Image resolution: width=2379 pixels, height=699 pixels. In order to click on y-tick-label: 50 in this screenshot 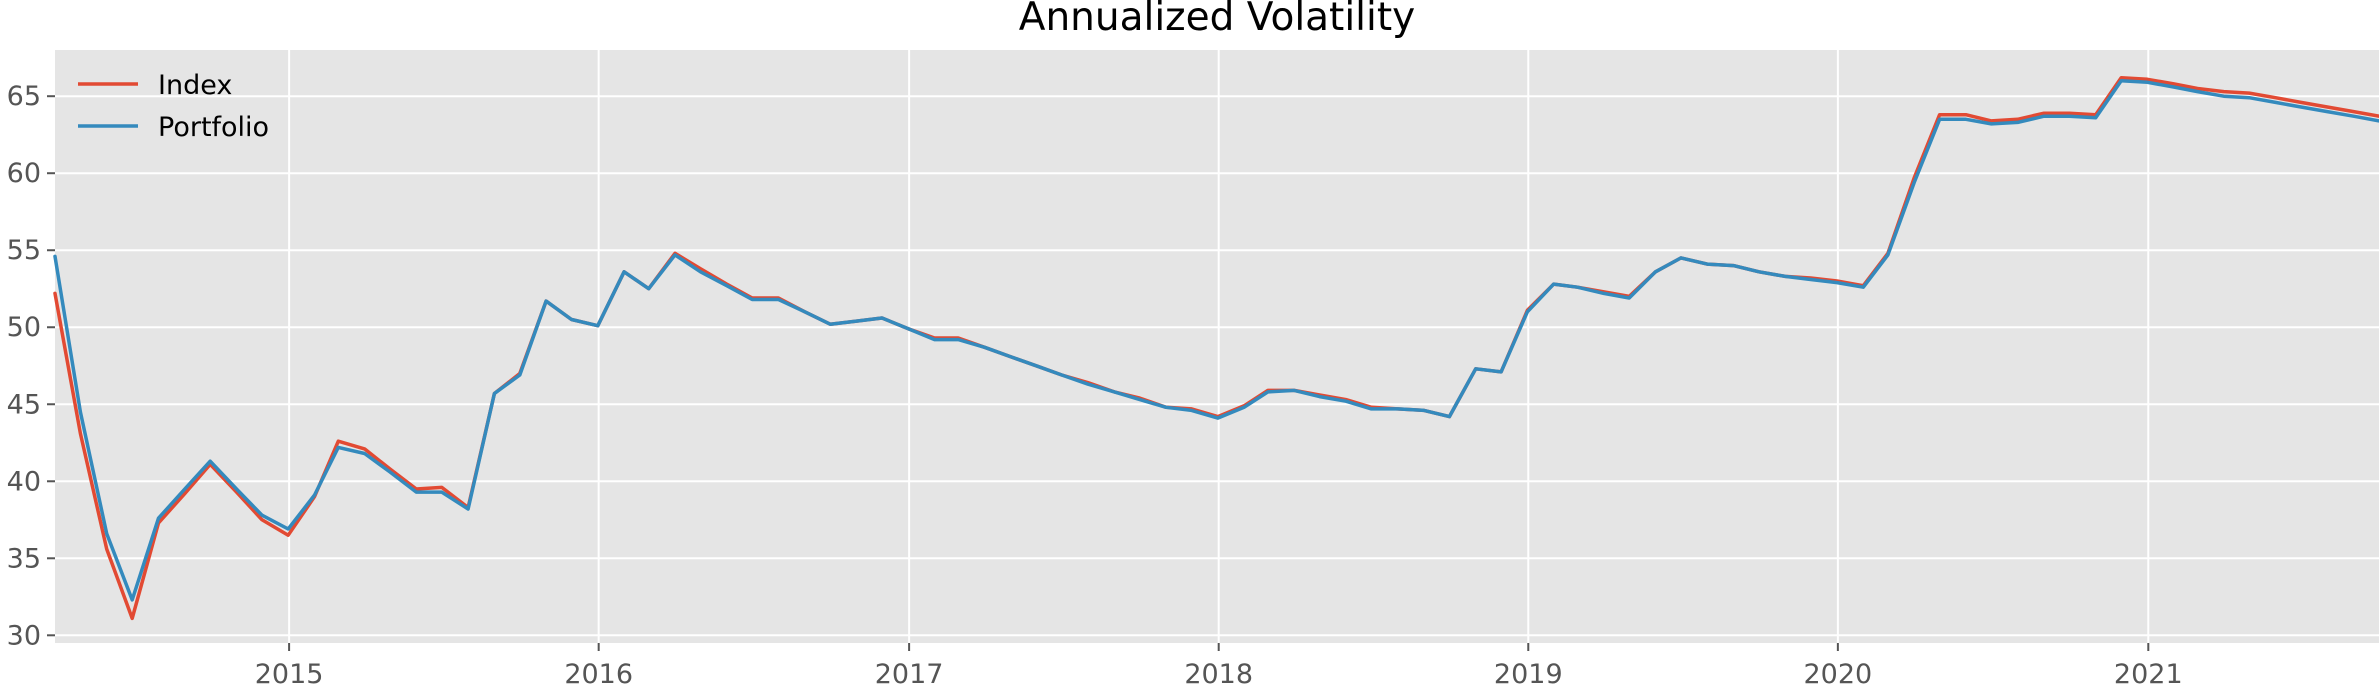, I will do `click(24, 327)`.